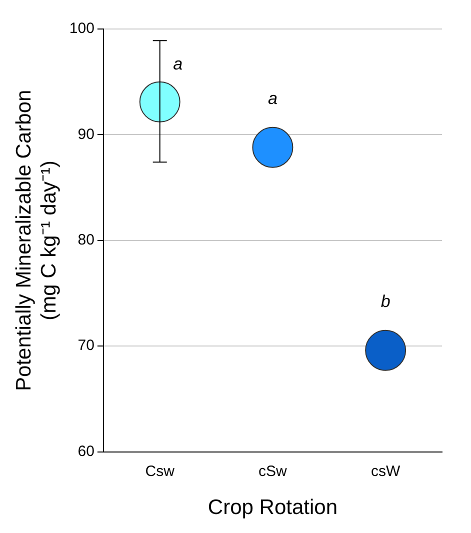 Image resolution: width=471 pixels, height=533 pixels. Describe the element at coordinates (86, 345) in the screenshot. I see `y-tick-label: 70` at that location.